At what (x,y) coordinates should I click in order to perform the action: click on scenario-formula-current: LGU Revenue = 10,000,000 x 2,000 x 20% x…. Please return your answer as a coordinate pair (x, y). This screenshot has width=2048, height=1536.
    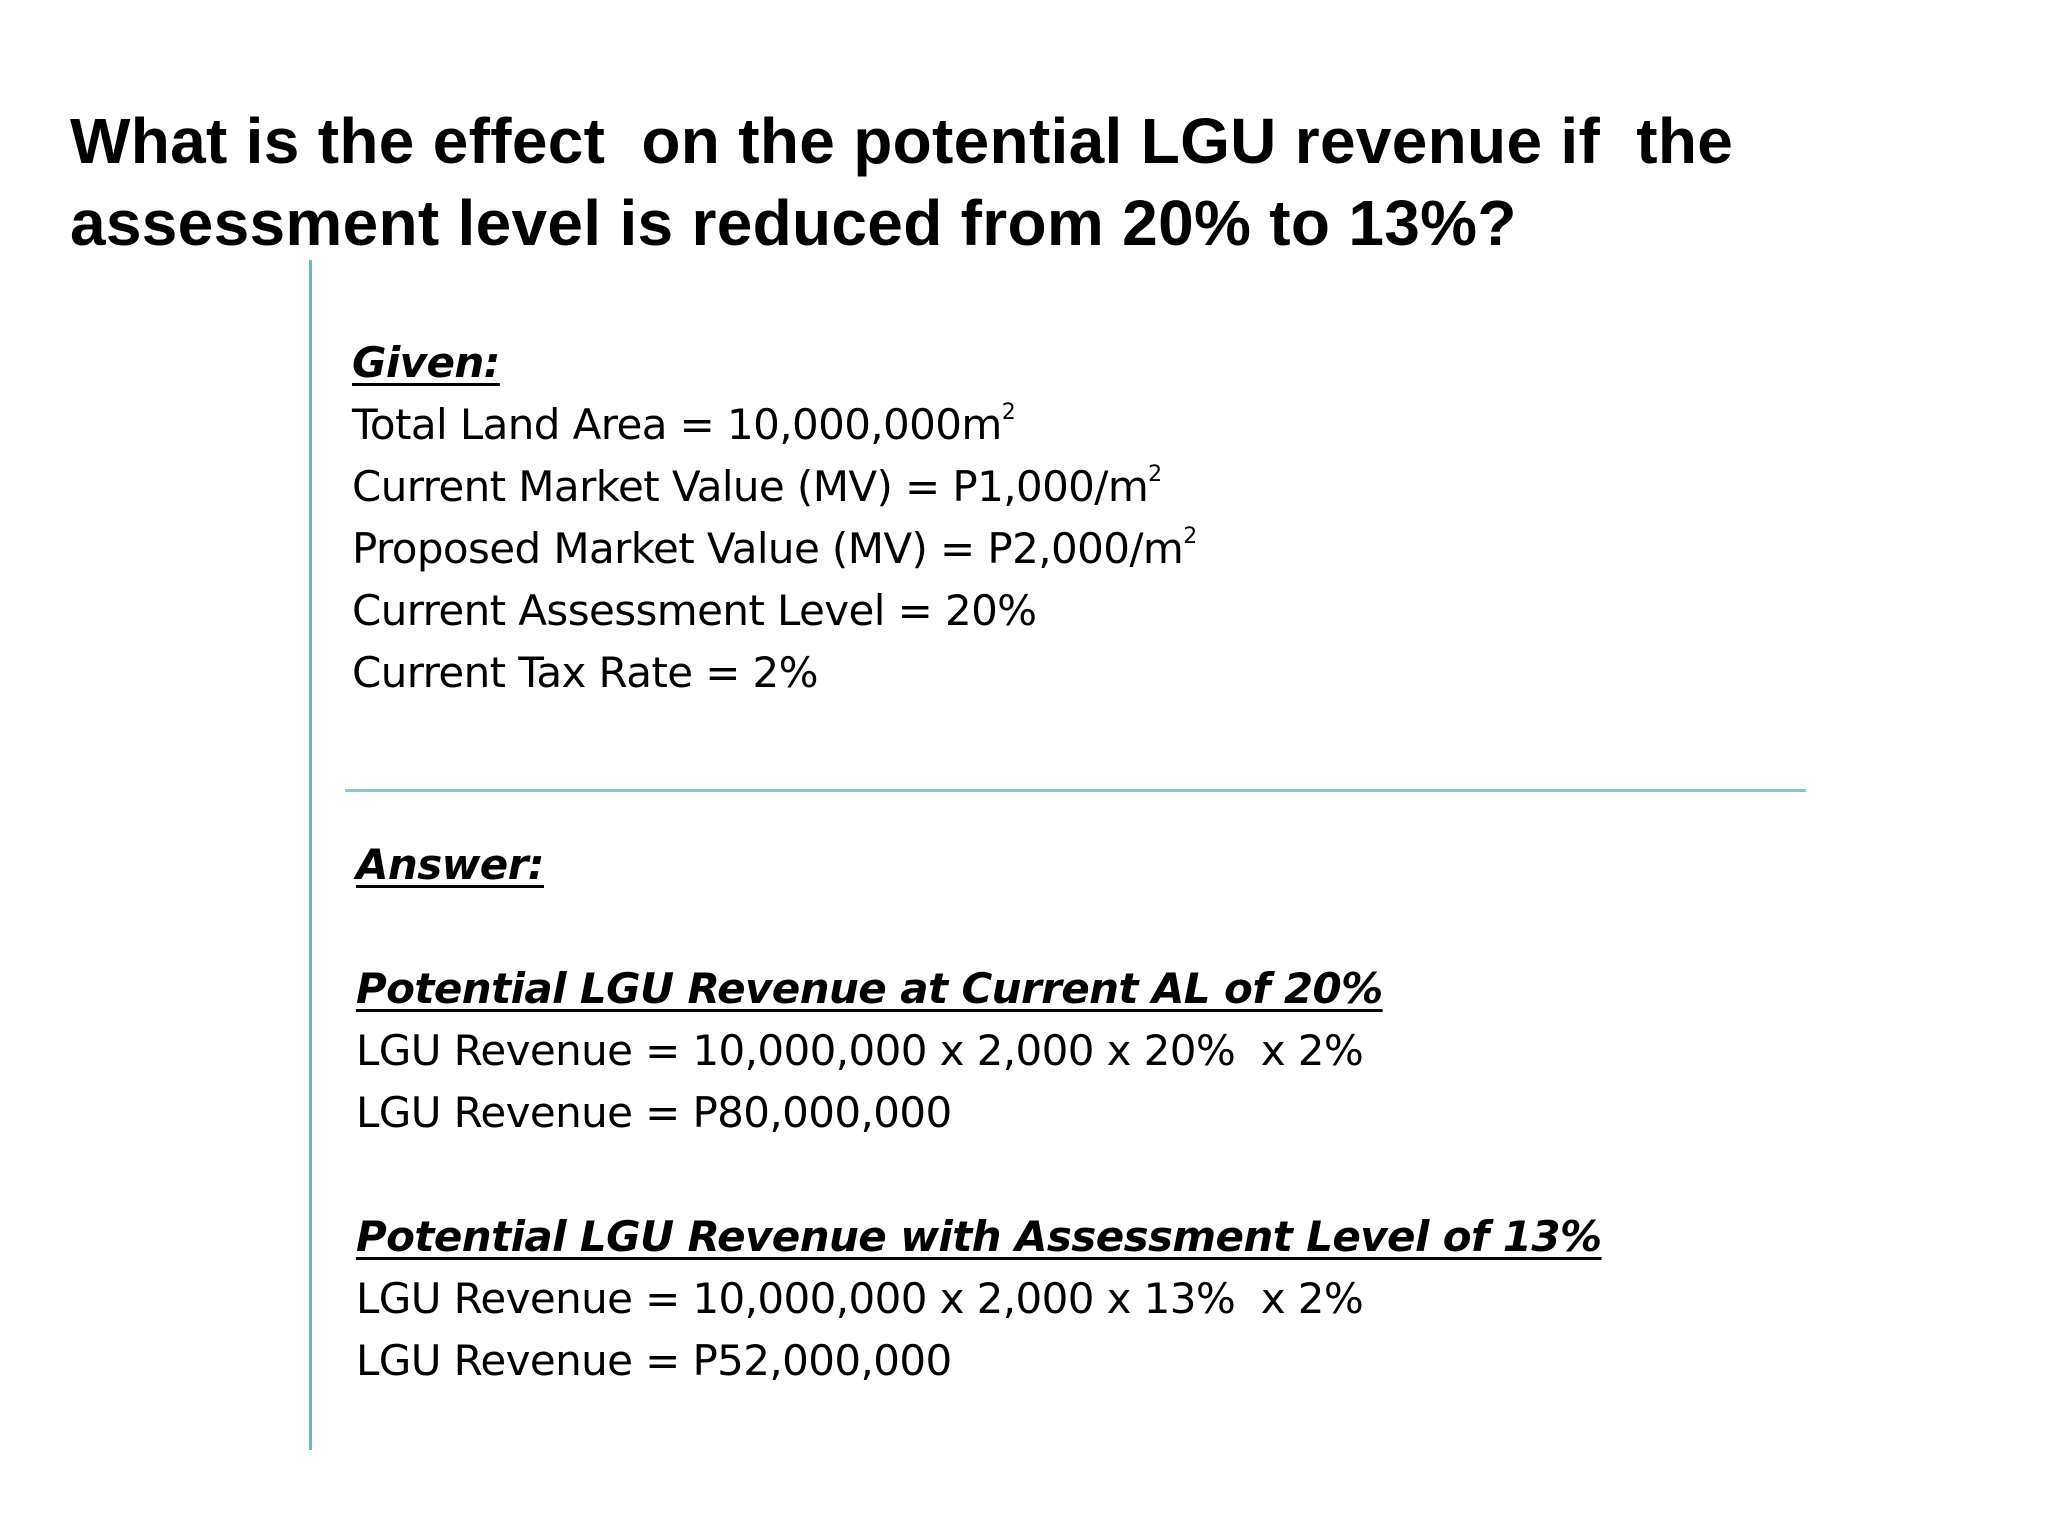
    Looking at the image, I should click on (860, 1050).